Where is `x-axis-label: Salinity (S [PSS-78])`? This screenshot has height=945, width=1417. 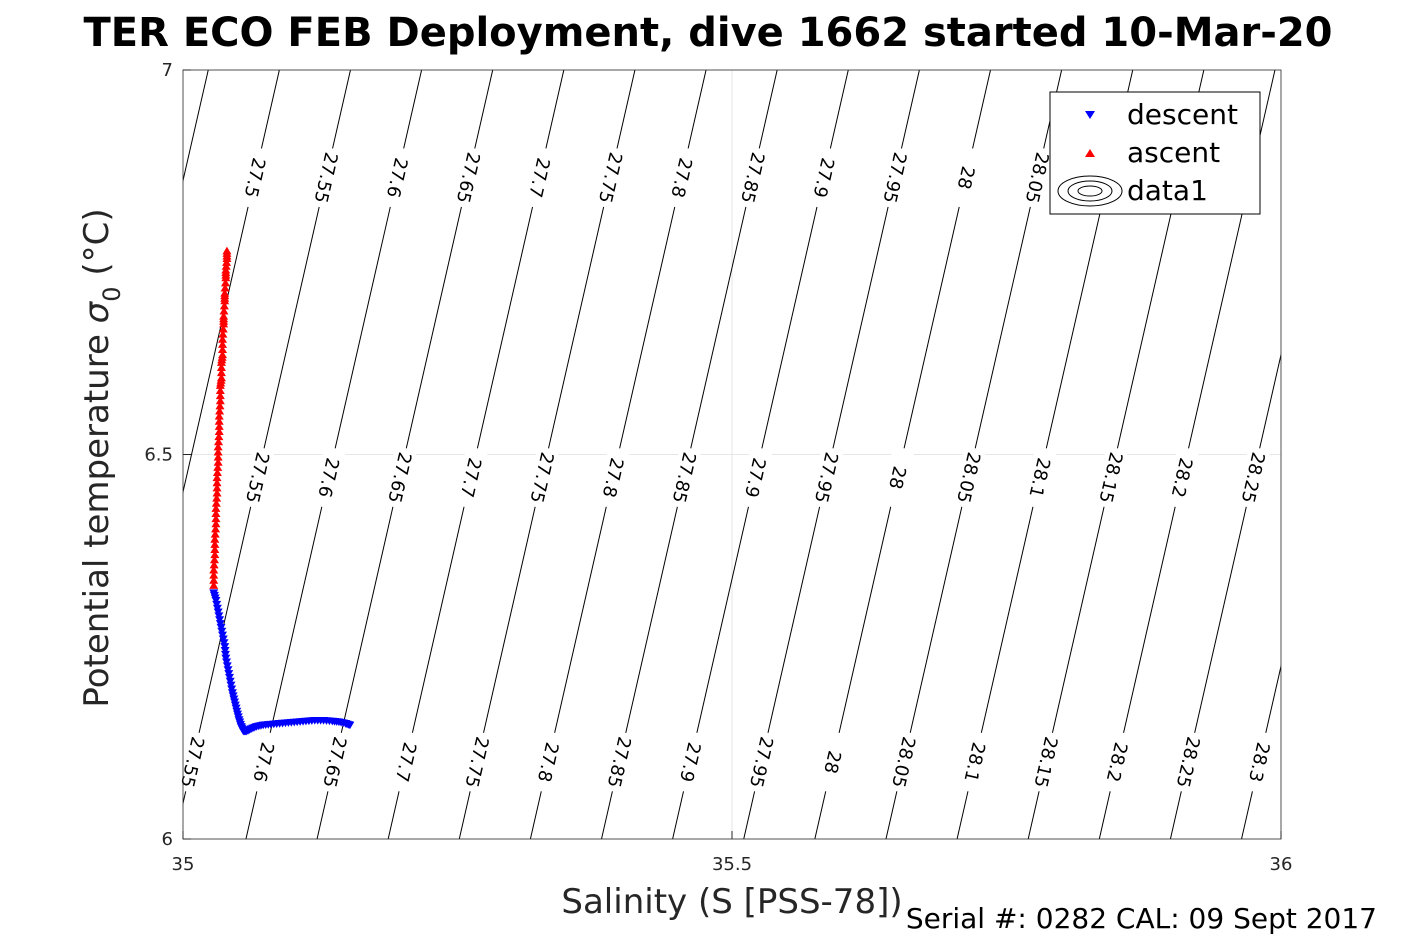
x-axis-label: Salinity (S [PSS-78]) is located at coordinates (731, 902).